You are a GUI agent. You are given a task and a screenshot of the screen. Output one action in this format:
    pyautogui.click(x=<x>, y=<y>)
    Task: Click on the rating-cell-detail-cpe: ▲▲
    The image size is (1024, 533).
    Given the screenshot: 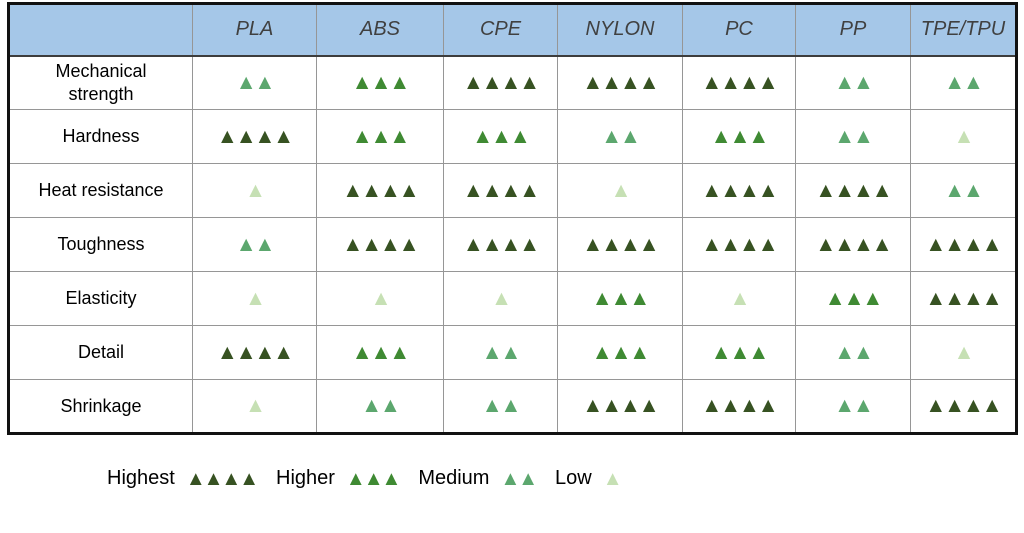 What is the action you would take?
    pyautogui.click(x=500, y=352)
    